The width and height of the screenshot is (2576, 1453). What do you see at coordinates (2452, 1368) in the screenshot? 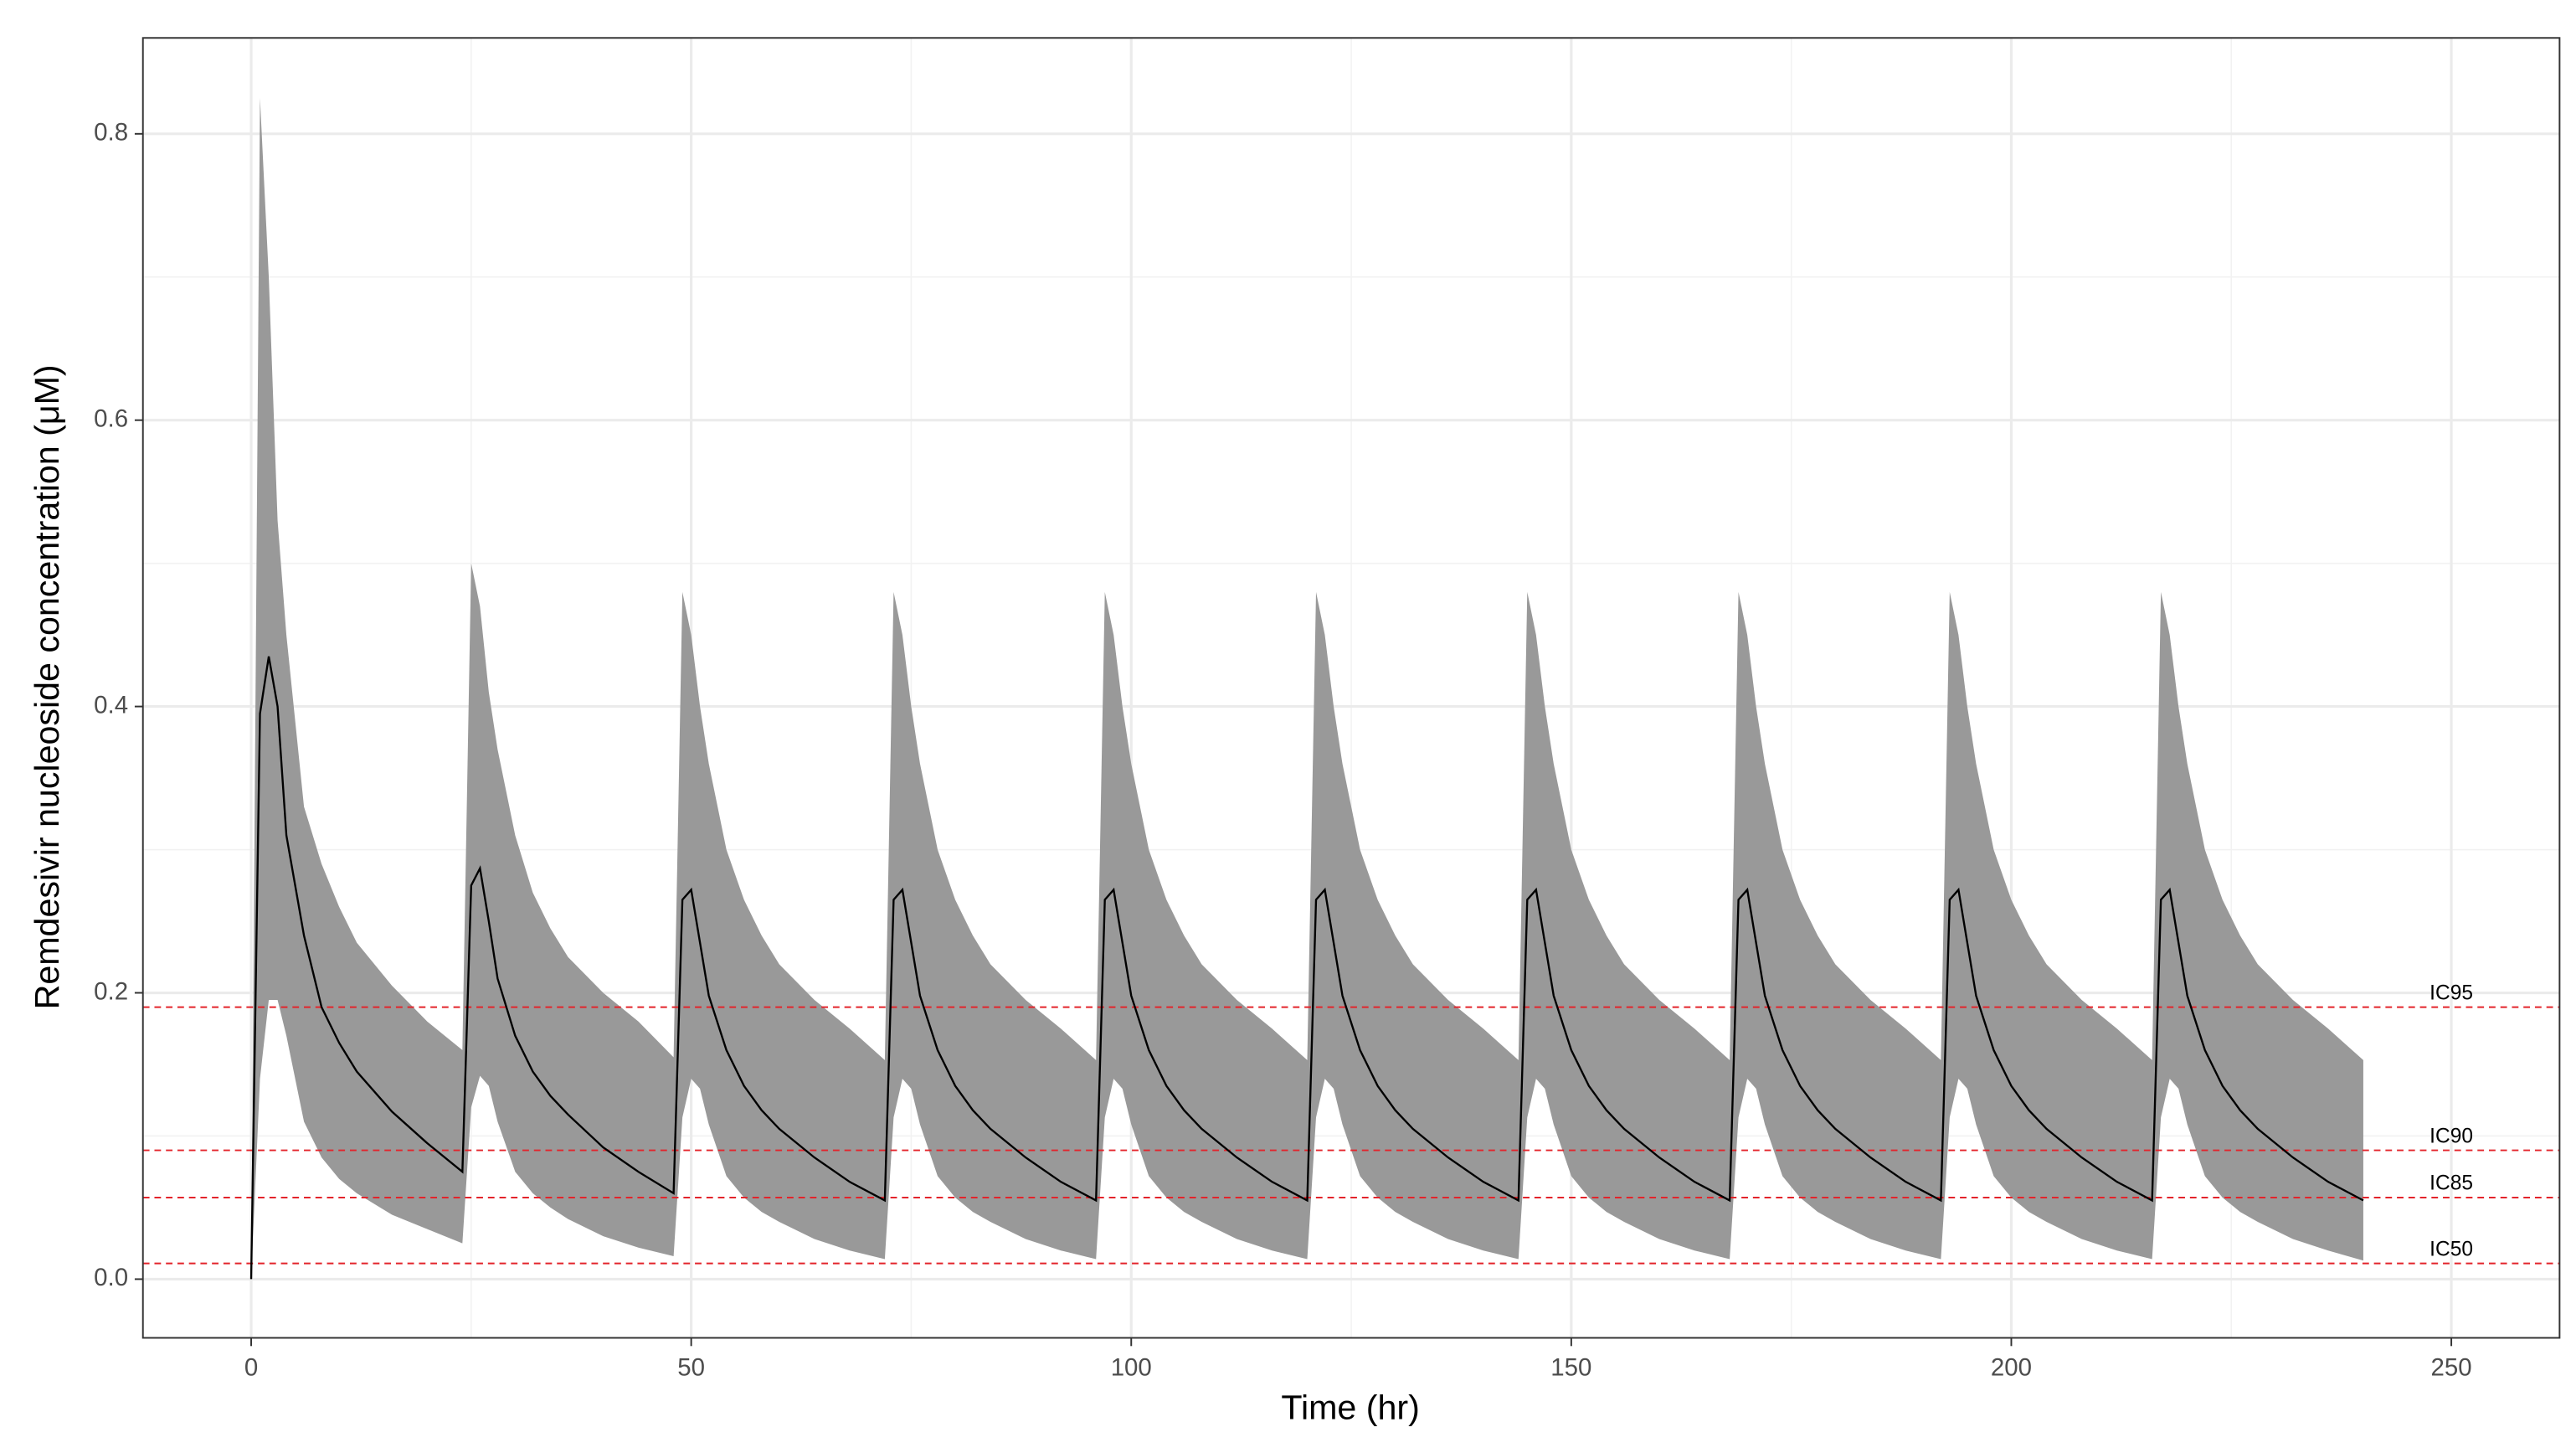
I see `x-tick-label: 250` at bounding box center [2452, 1368].